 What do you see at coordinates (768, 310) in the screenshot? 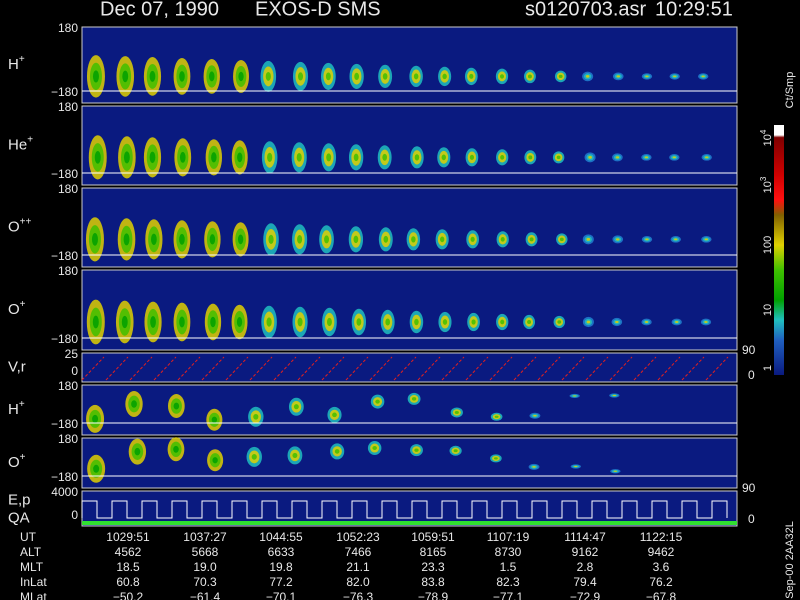
I see `colorbar-tick: 10` at bounding box center [768, 310].